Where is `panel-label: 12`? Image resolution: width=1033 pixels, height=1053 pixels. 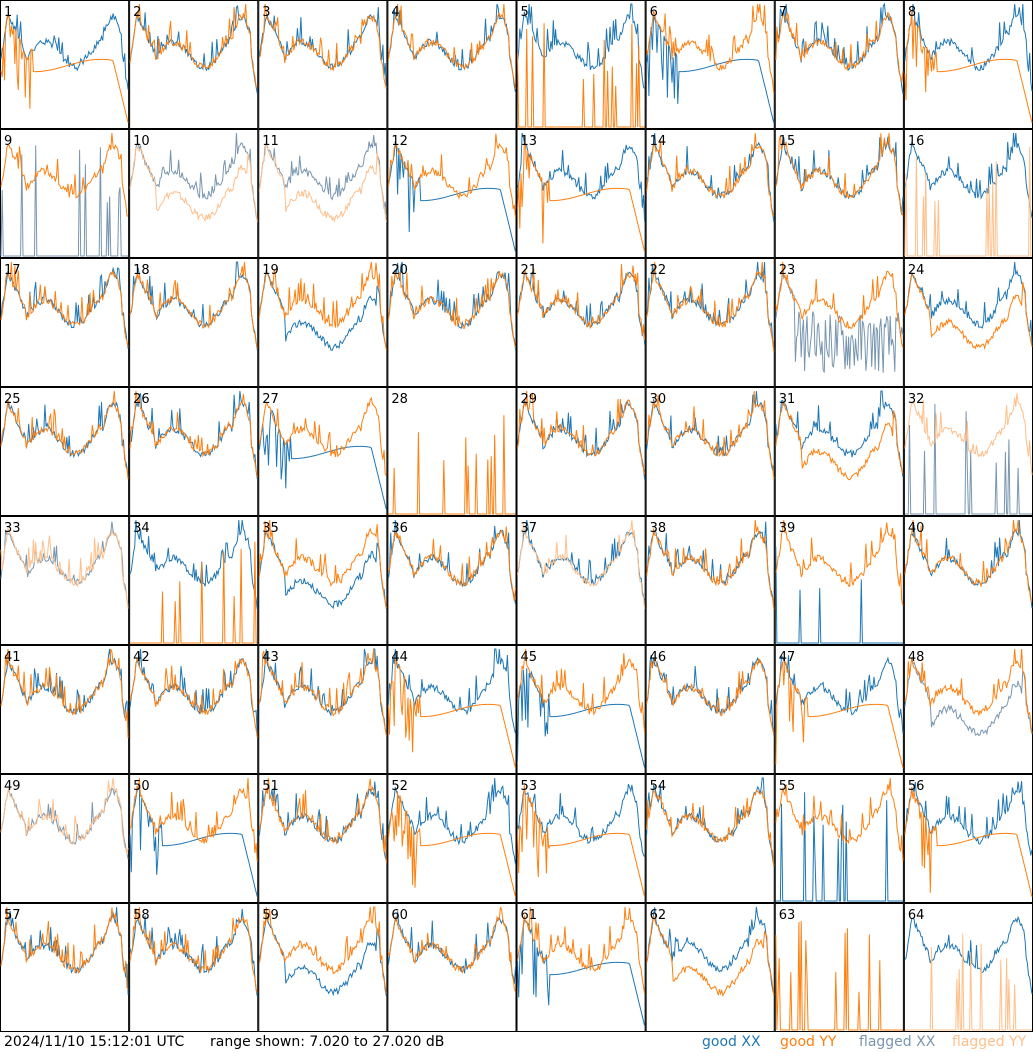
panel-label: 12 is located at coordinates (399, 141).